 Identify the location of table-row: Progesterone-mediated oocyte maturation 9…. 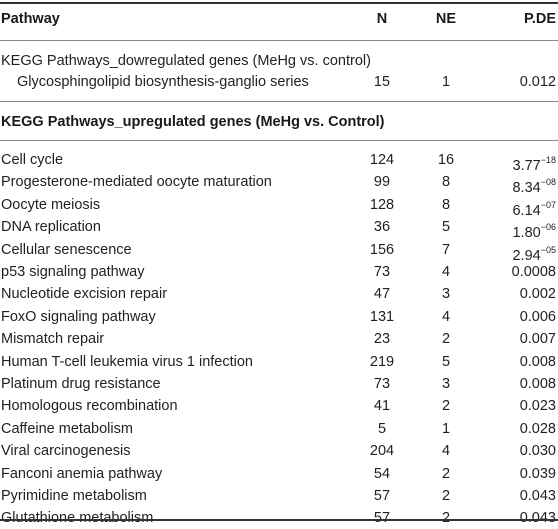
(279, 183).